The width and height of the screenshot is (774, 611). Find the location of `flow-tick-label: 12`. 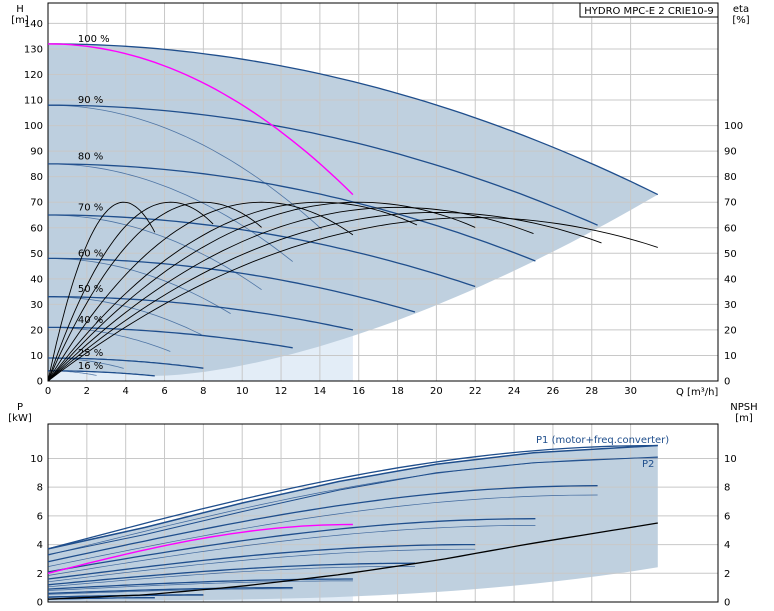

flow-tick-label: 12 is located at coordinates (281, 391).